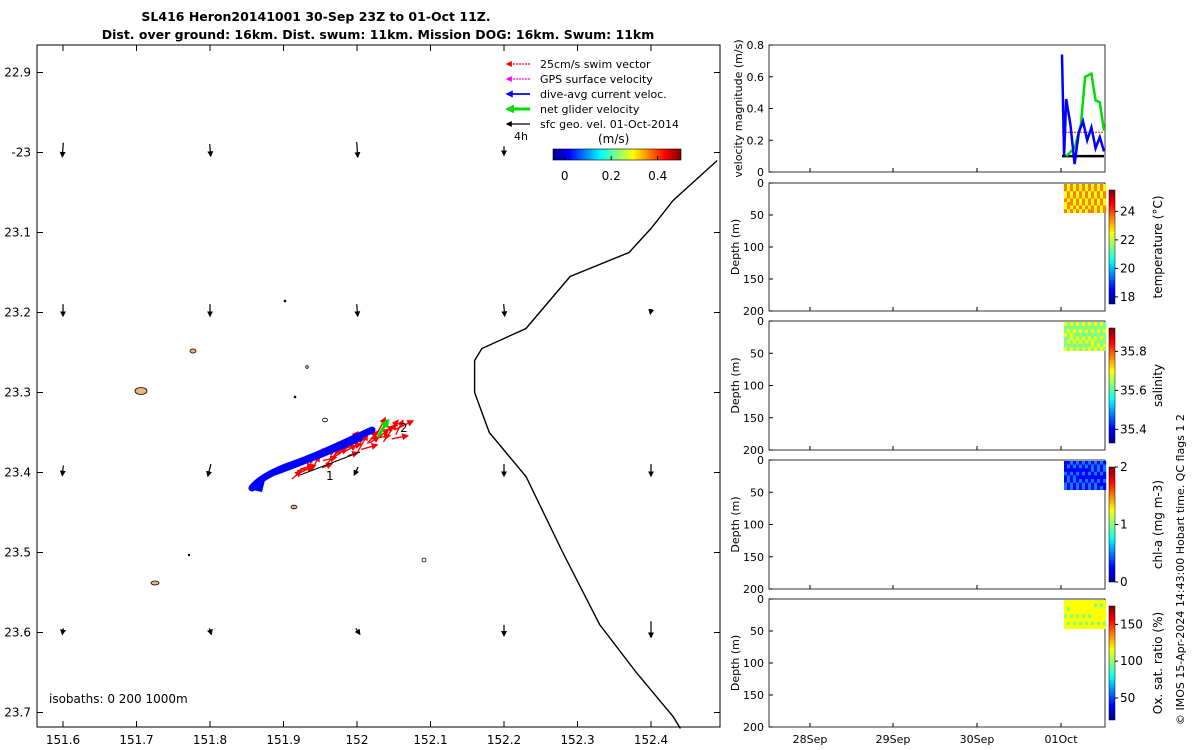 The height and width of the screenshot is (750, 1200). What do you see at coordinates (1085, 336) in the screenshot?
I see `profile-heatmap` at bounding box center [1085, 336].